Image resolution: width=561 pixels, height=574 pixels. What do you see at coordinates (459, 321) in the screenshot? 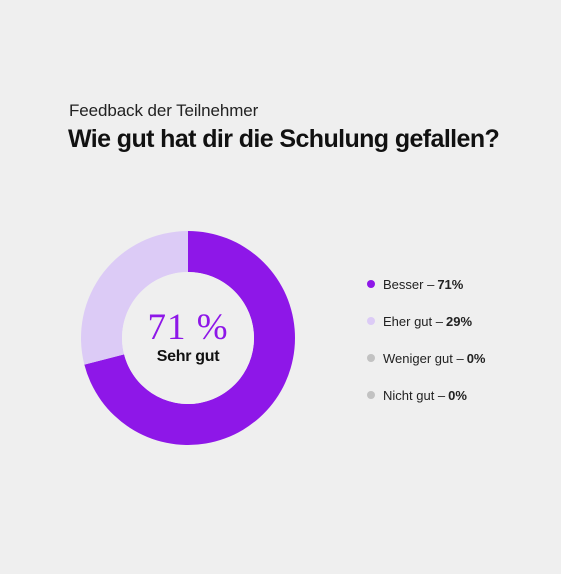
I see `legend-value: 29%` at bounding box center [459, 321].